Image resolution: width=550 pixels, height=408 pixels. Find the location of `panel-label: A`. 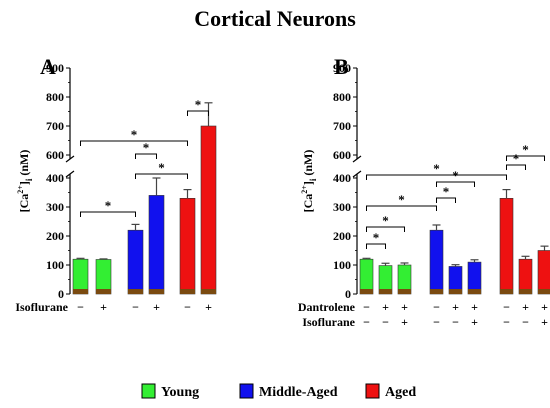

panel-label: A is located at coordinates (48, 66).